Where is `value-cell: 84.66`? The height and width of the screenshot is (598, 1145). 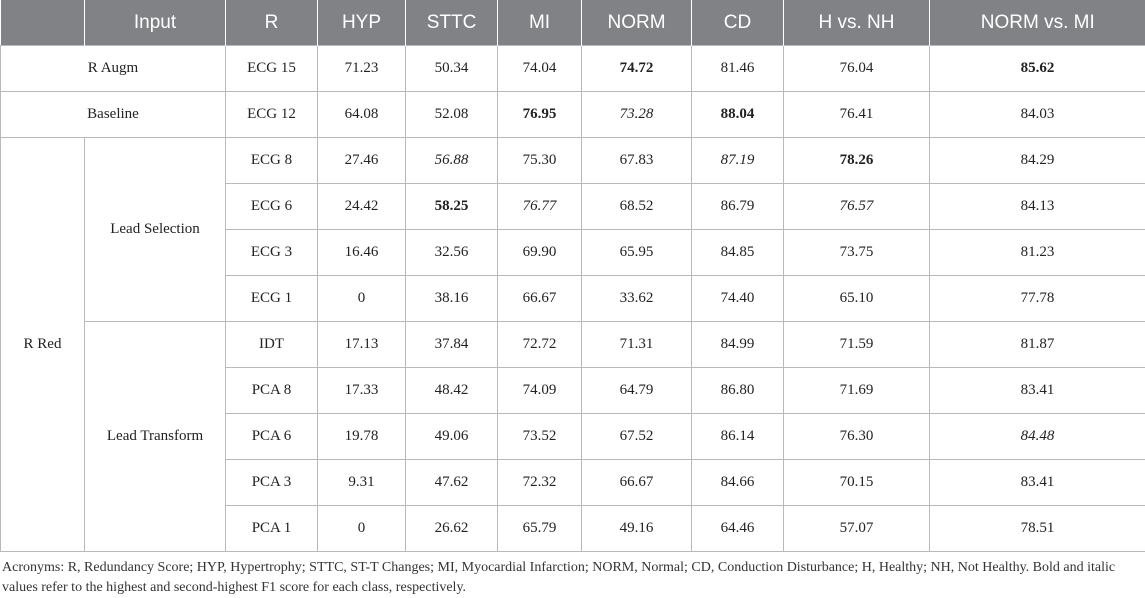 value-cell: 84.66 is located at coordinates (738, 483).